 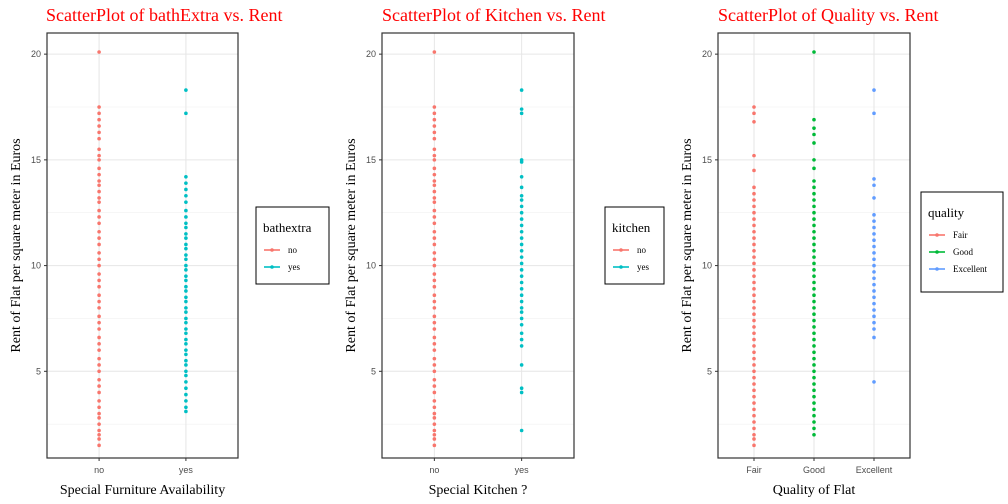 What do you see at coordinates (642, 250) in the screenshot?
I see `legend-label: no` at bounding box center [642, 250].